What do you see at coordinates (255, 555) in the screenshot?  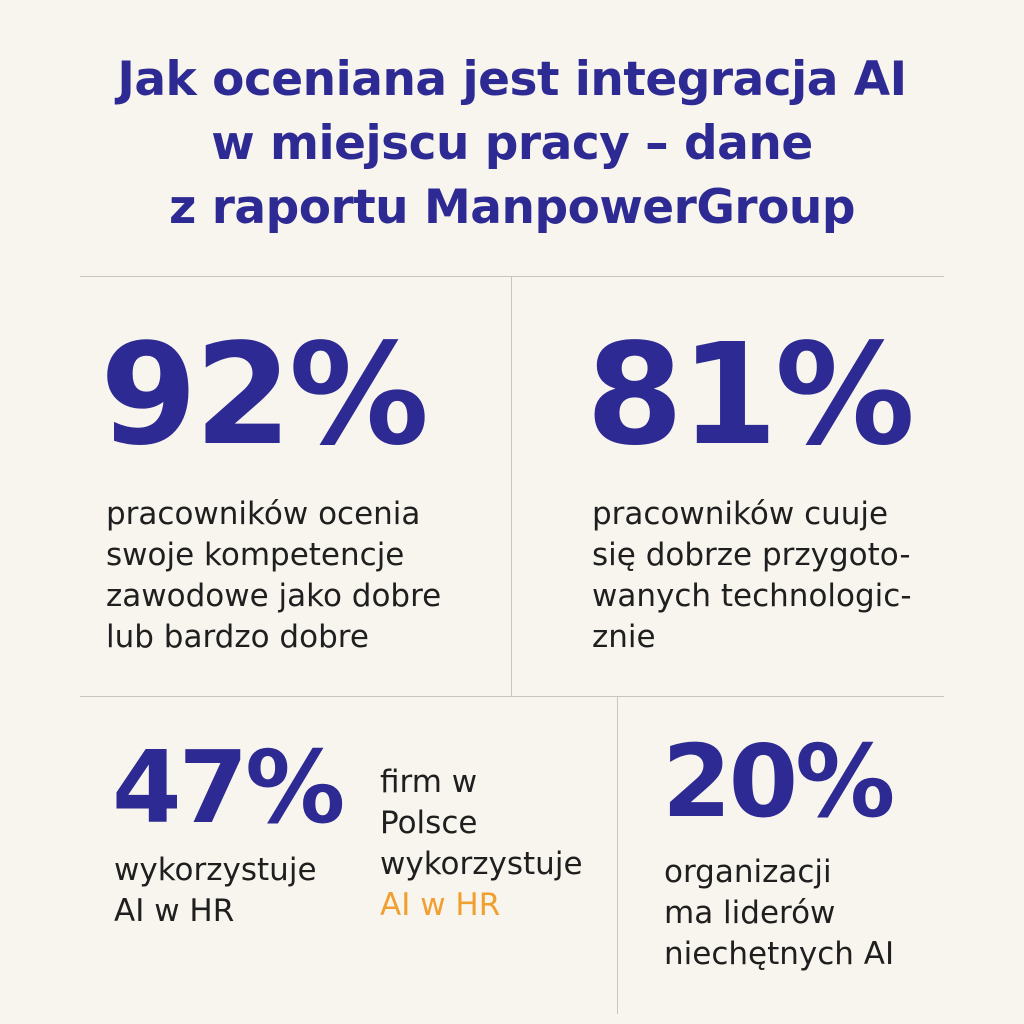 I see `desc-line: swoje kompetencje` at bounding box center [255, 555].